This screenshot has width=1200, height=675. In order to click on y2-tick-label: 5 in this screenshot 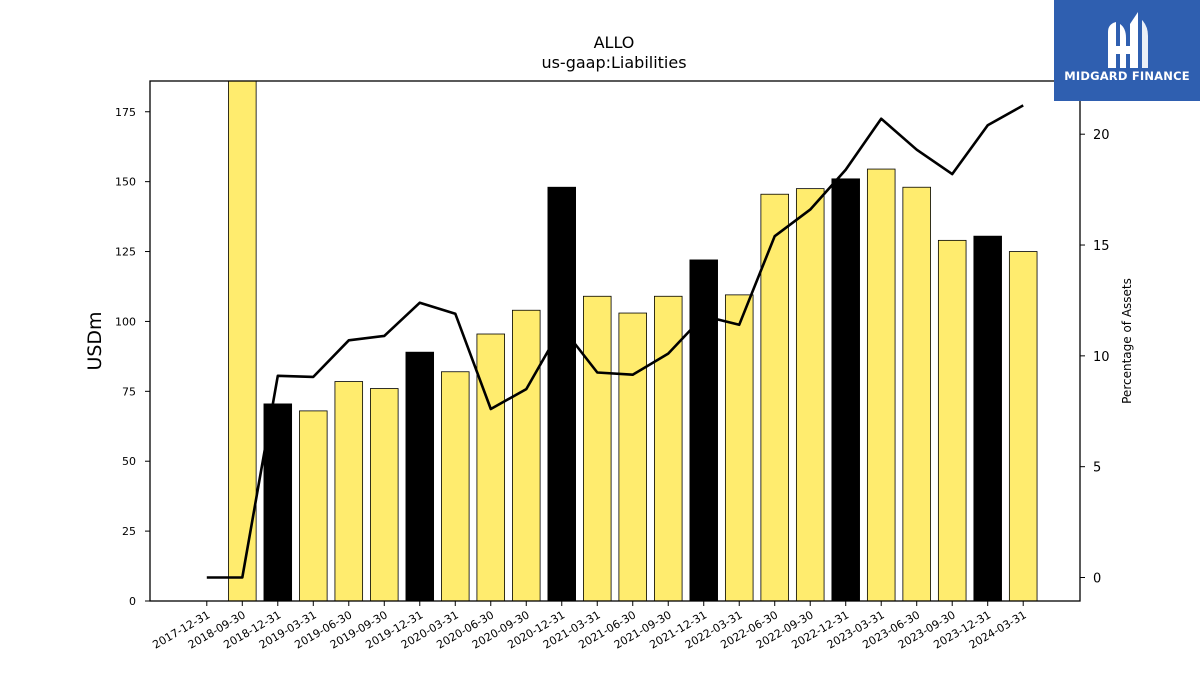, I will do `click(1097, 468)`.